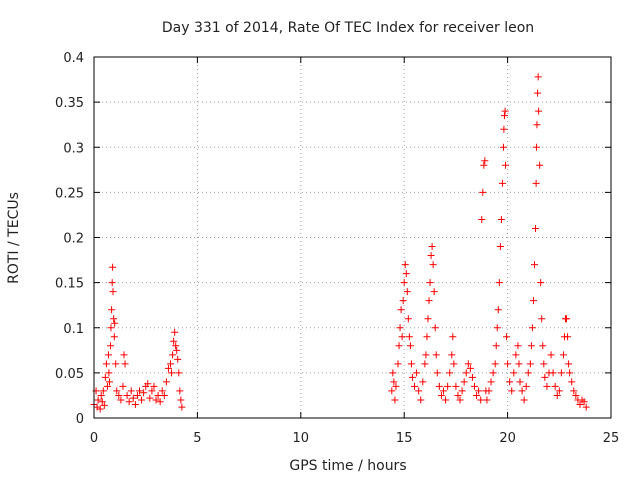 The height and width of the screenshot is (480, 640). What do you see at coordinates (69, 193) in the screenshot?
I see `y-tick-label: 0.25` at bounding box center [69, 193].